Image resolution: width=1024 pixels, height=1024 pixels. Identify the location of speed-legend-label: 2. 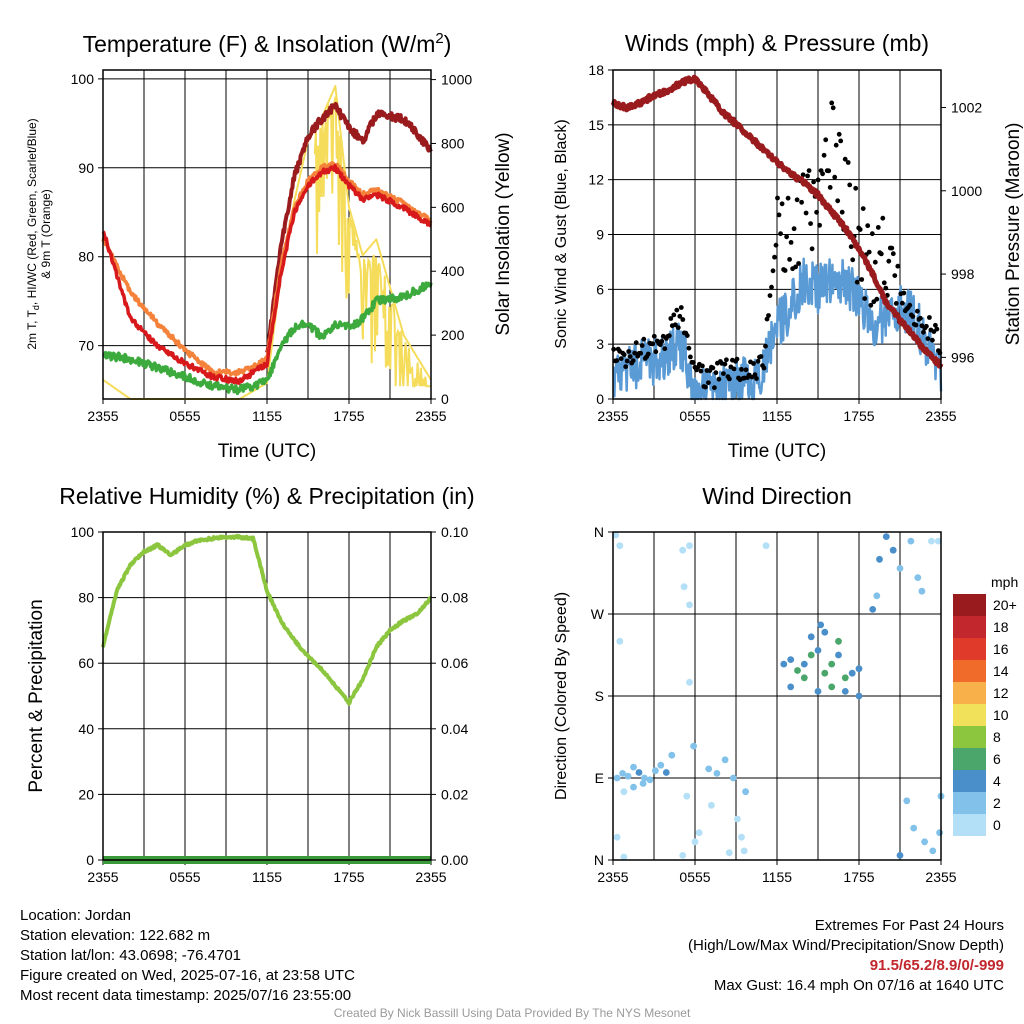
(997, 803).